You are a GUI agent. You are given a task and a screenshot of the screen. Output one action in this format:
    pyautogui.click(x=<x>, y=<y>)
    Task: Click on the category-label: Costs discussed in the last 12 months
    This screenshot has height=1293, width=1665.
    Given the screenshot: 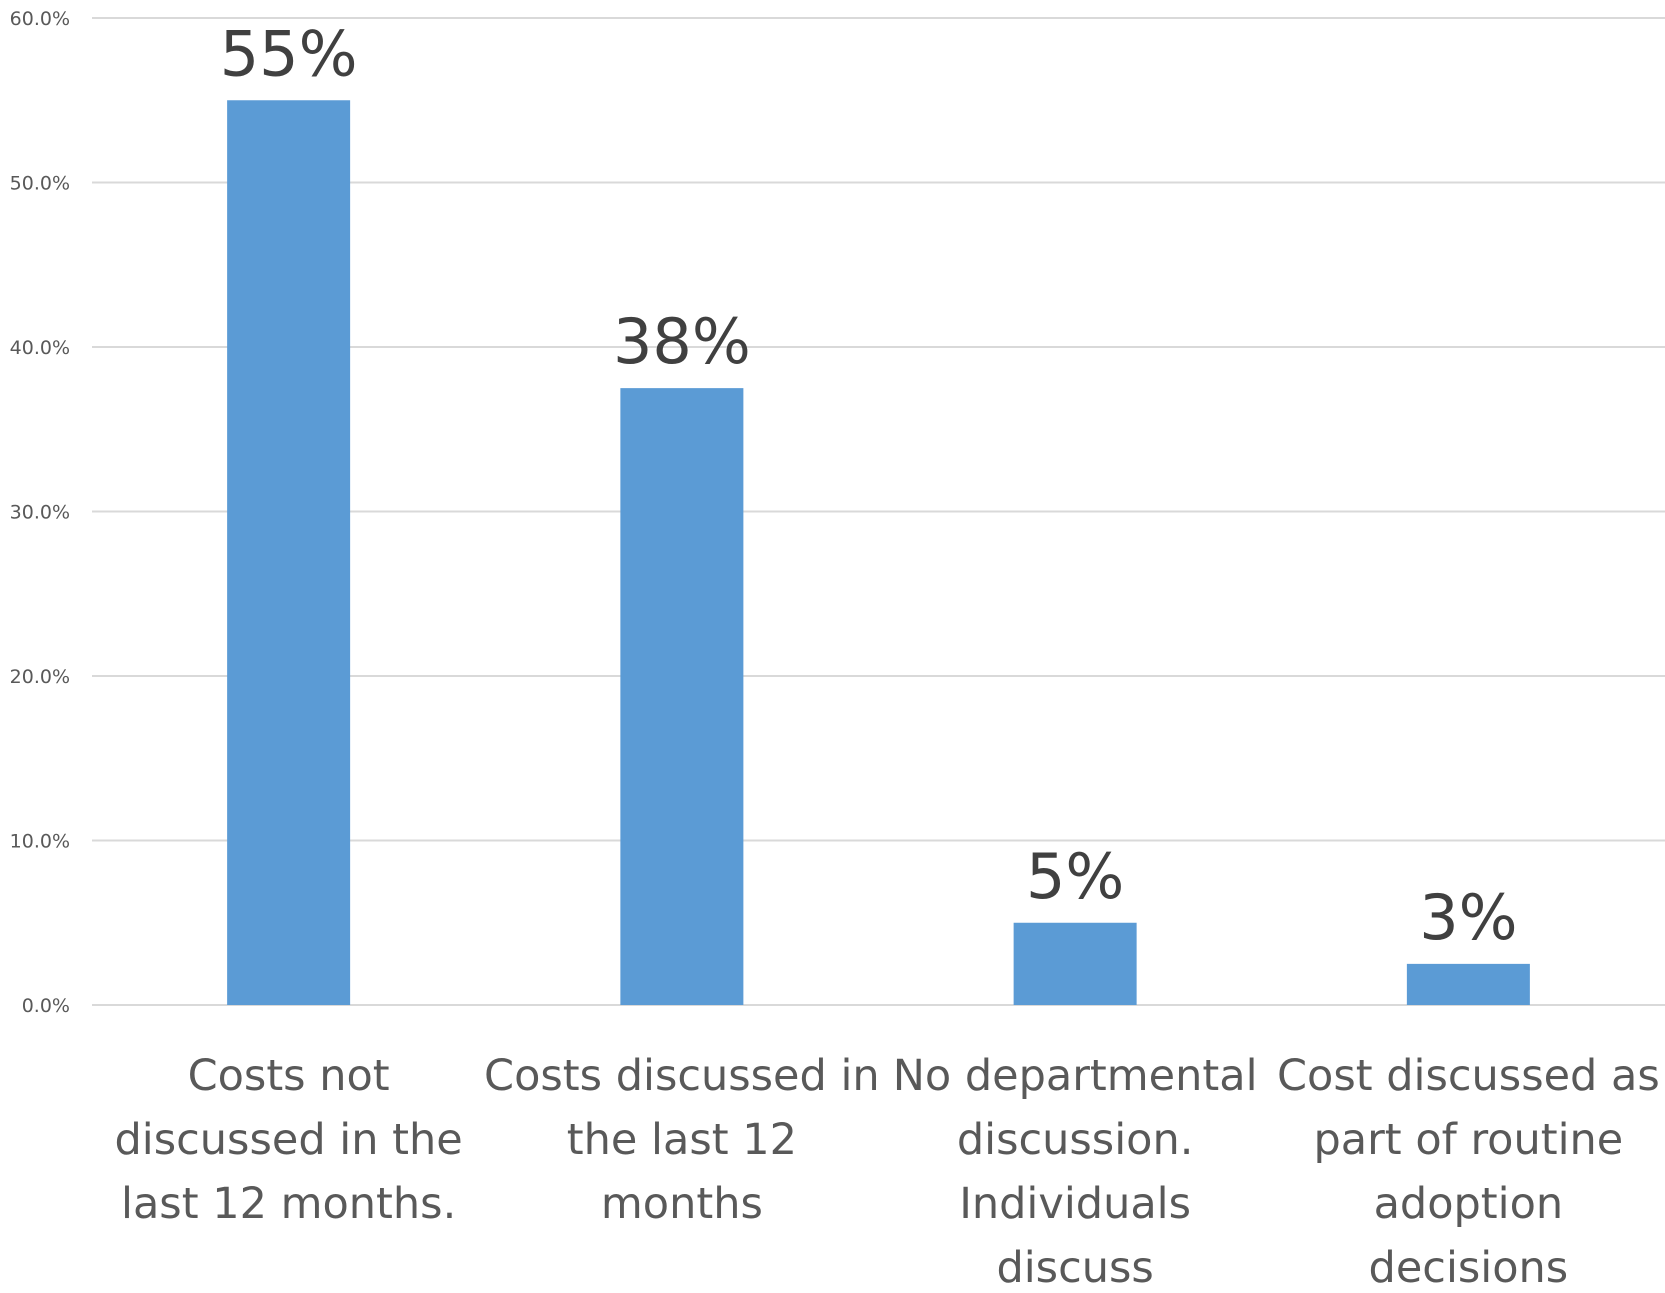 What is the action you would take?
    pyautogui.click(x=682, y=1140)
    